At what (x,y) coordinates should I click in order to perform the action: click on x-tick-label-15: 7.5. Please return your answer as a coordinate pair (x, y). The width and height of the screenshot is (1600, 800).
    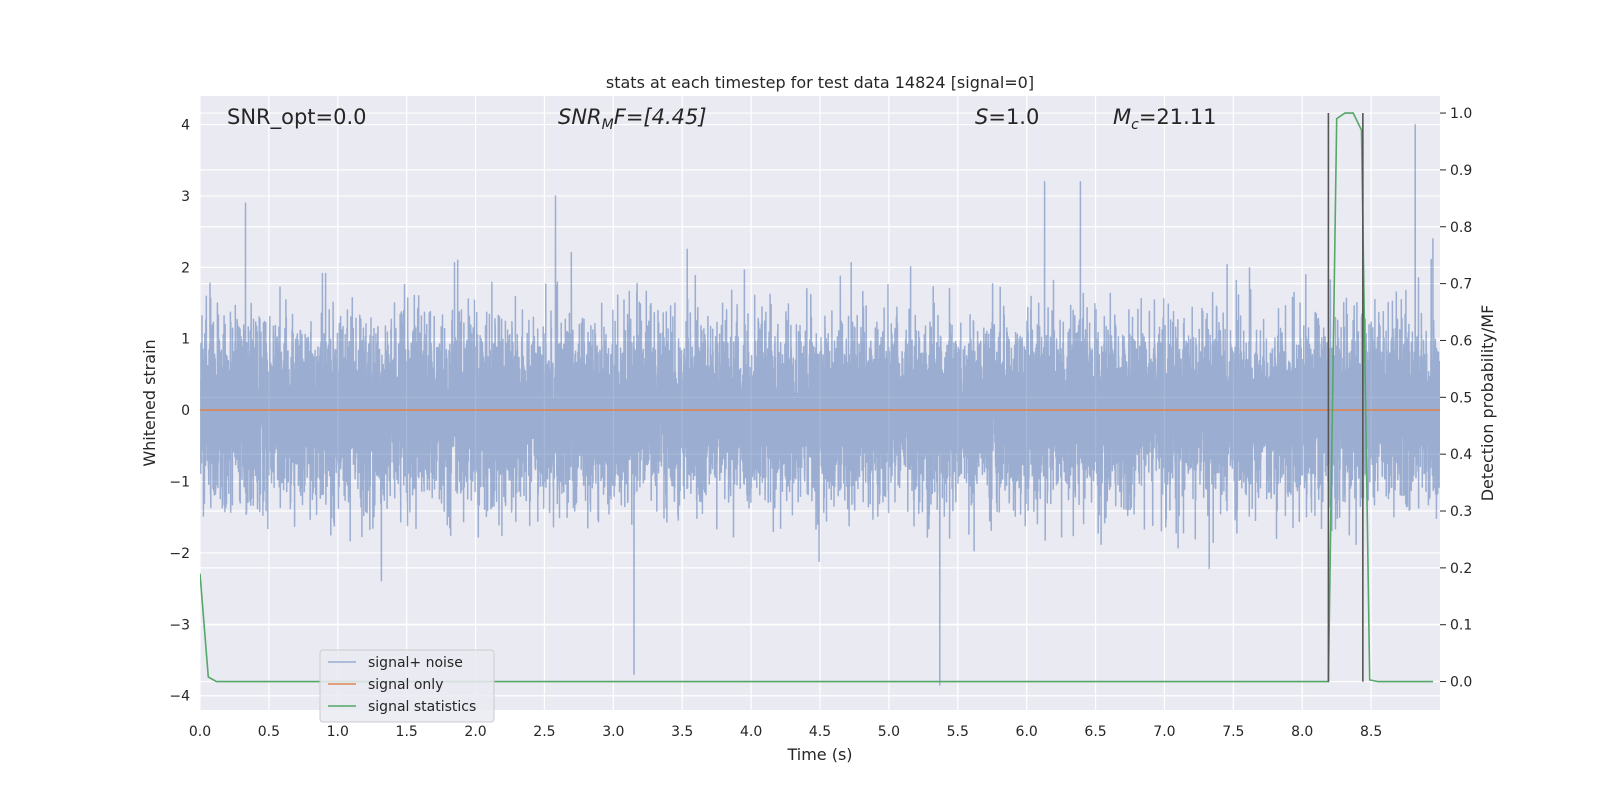
    Looking at the image, I should click on (1233, 732).